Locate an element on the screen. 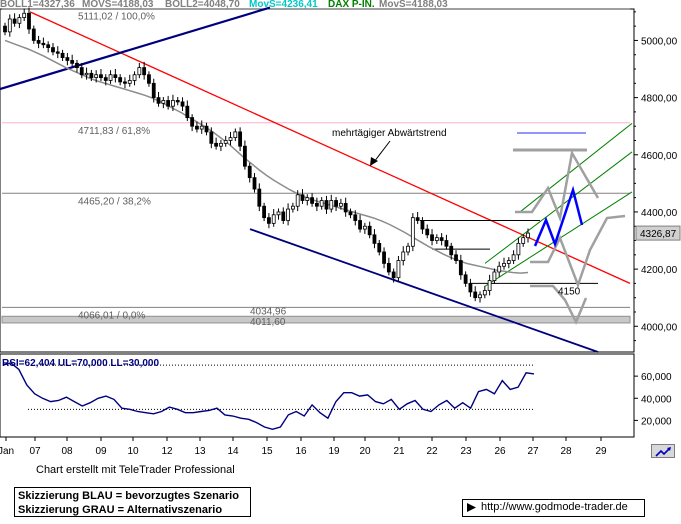 Image resolution: width=681 pixels, height=524 pixels. header-movs-cyan: MovS=4236,41 is located at coordinates (283, 5).